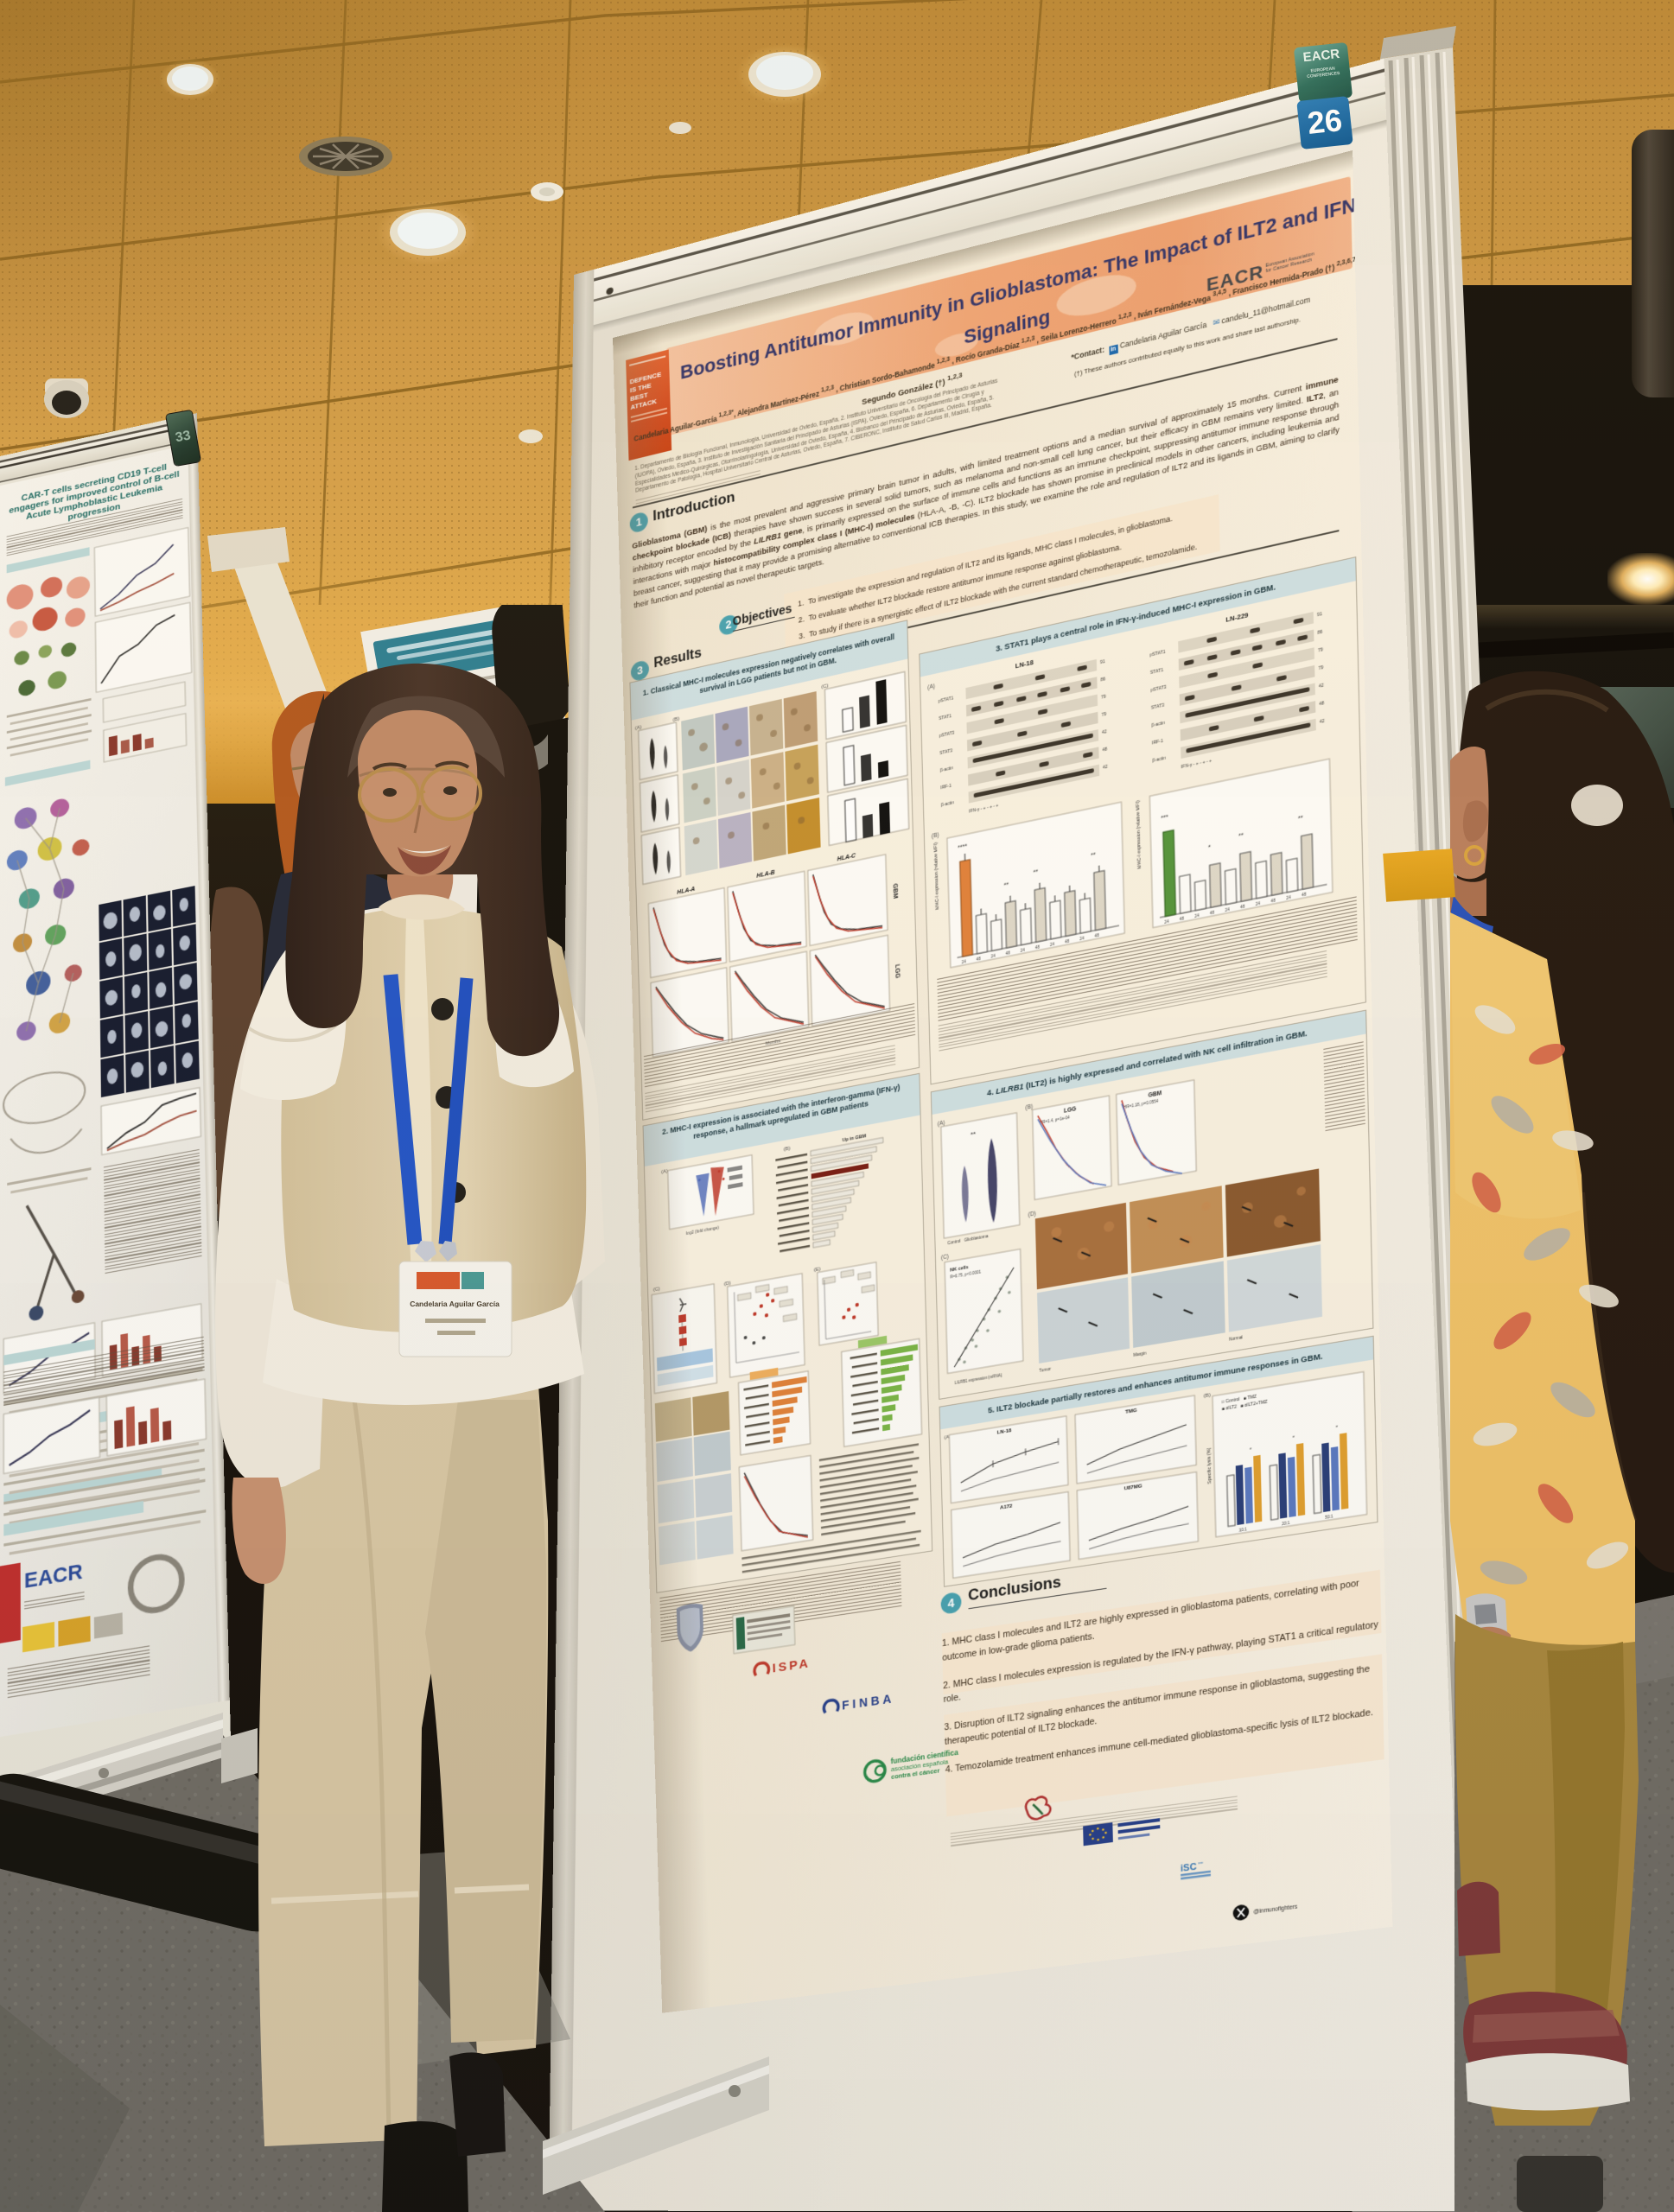 The width and height of the screenshot is (1674, 2212). I want to click on svg-text: 20:1, so click(1286, 1524).